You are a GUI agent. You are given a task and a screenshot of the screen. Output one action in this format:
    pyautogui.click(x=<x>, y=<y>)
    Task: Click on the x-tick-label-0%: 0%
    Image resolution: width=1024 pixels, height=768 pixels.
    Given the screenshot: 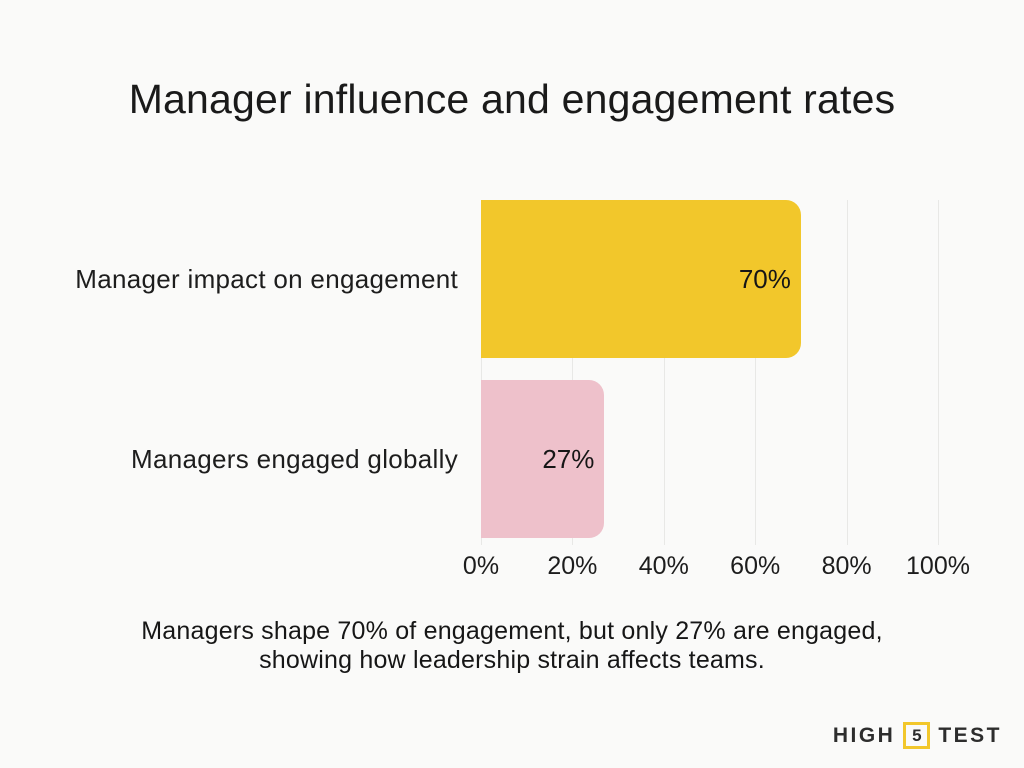 What is the action you would take?
    pyautogui.click(x=481, y=566)
    